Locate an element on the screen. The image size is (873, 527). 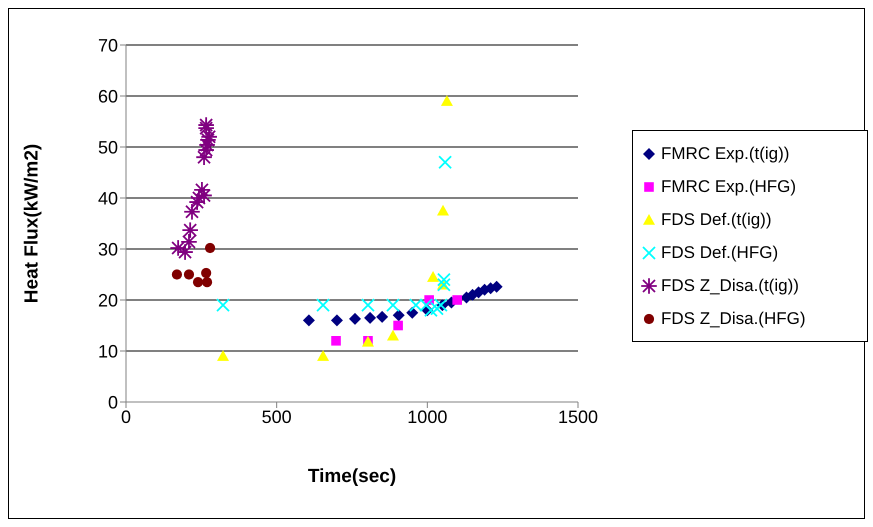
y-tick-label: 10 is located at coordinates (108, 351).